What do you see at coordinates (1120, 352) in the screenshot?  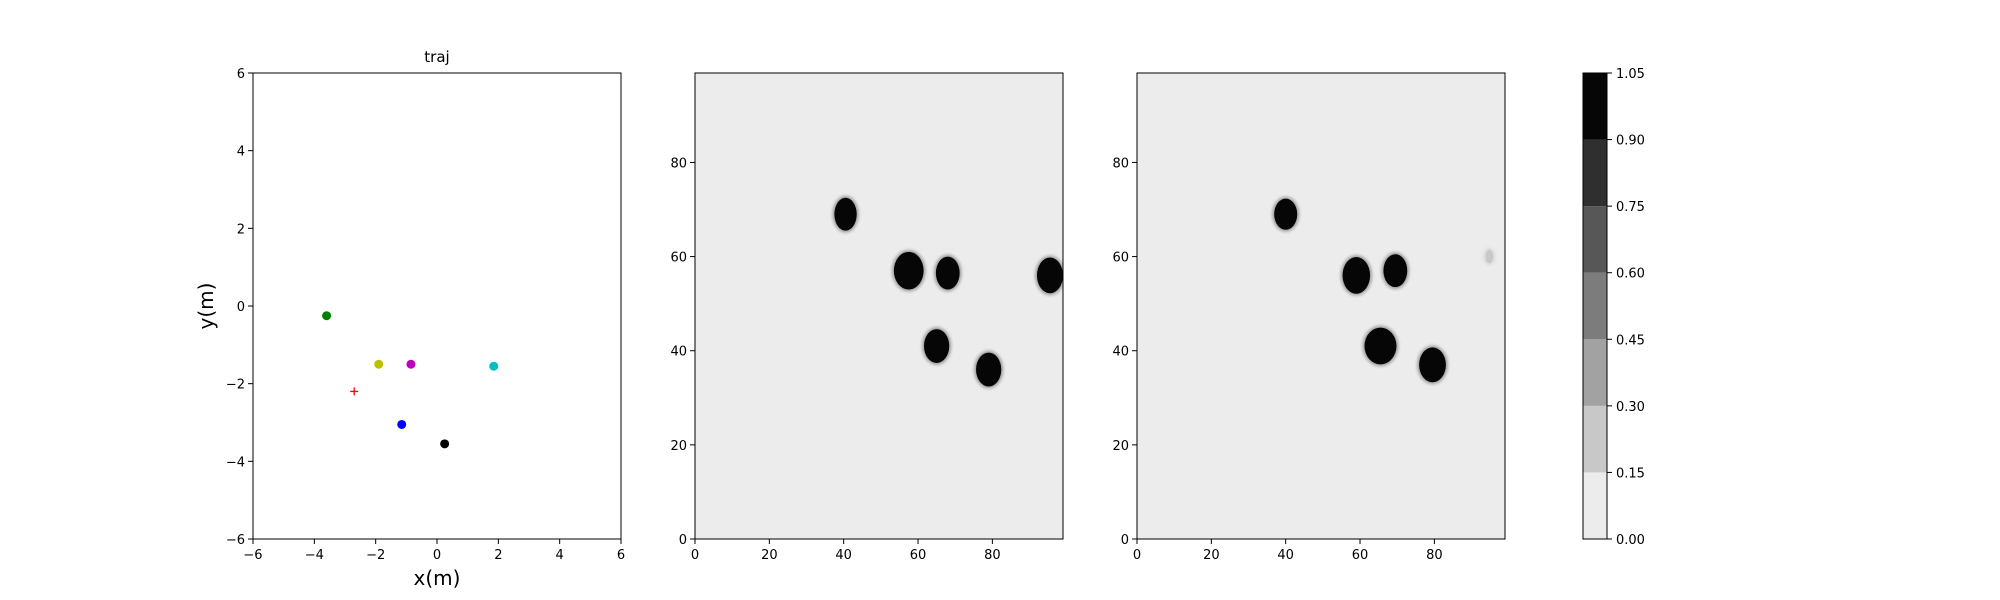 I see `heatmap-2-y-tick-label: 40` at bounding box center [1120, 352].